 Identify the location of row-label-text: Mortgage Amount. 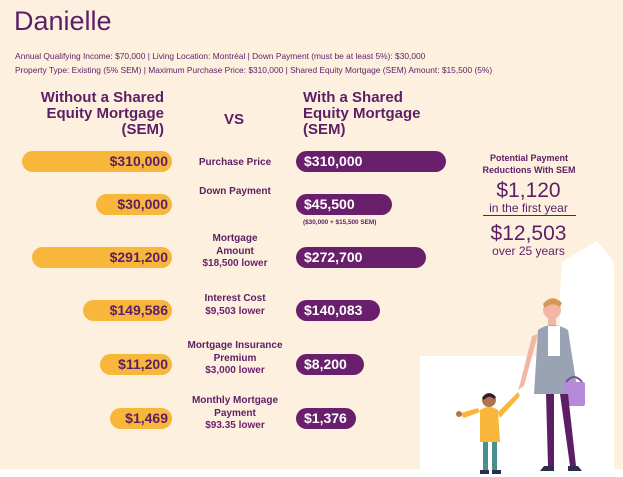
(235, 245).